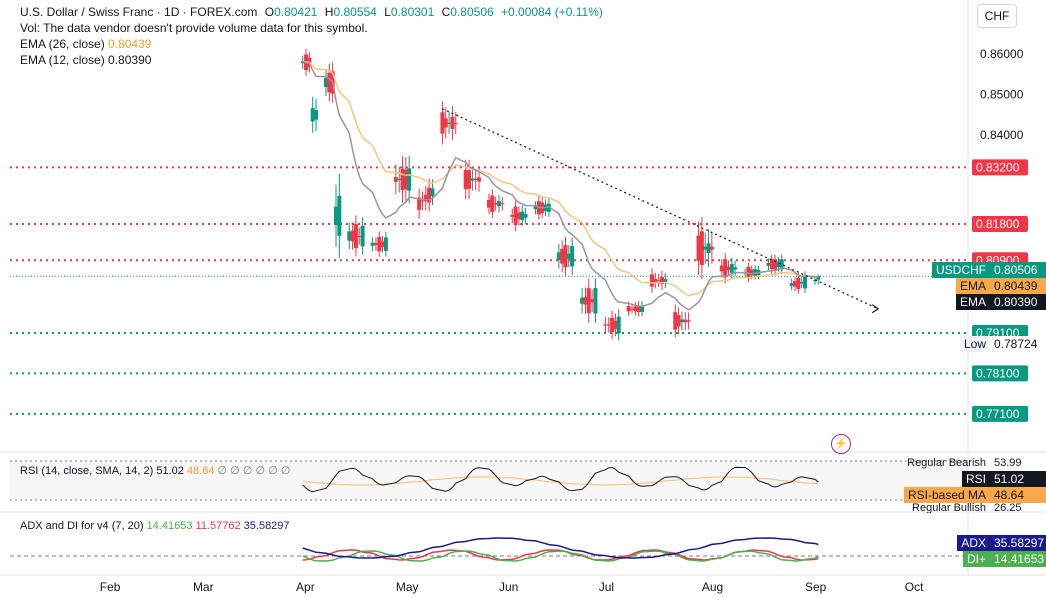  Describe the element at coordinates (409, 12) in the screenshot. I see `ohlc-low: L0.80301` at that location.